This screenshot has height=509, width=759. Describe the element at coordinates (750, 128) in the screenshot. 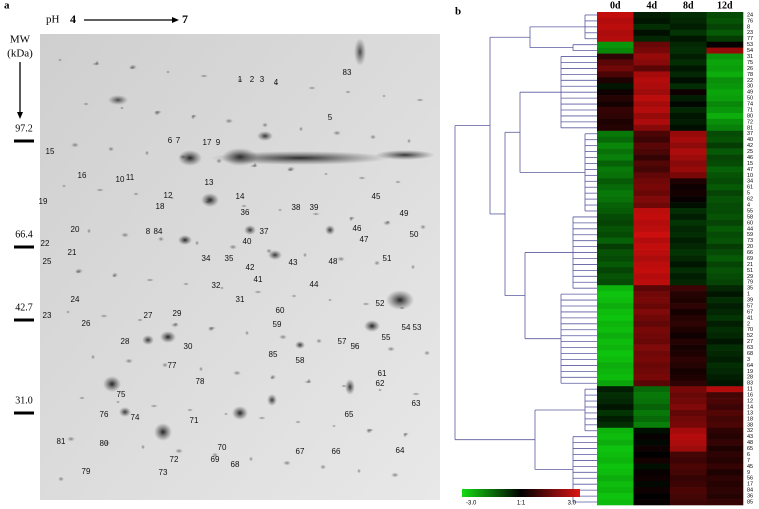

I see `row-label: 81` at that location.